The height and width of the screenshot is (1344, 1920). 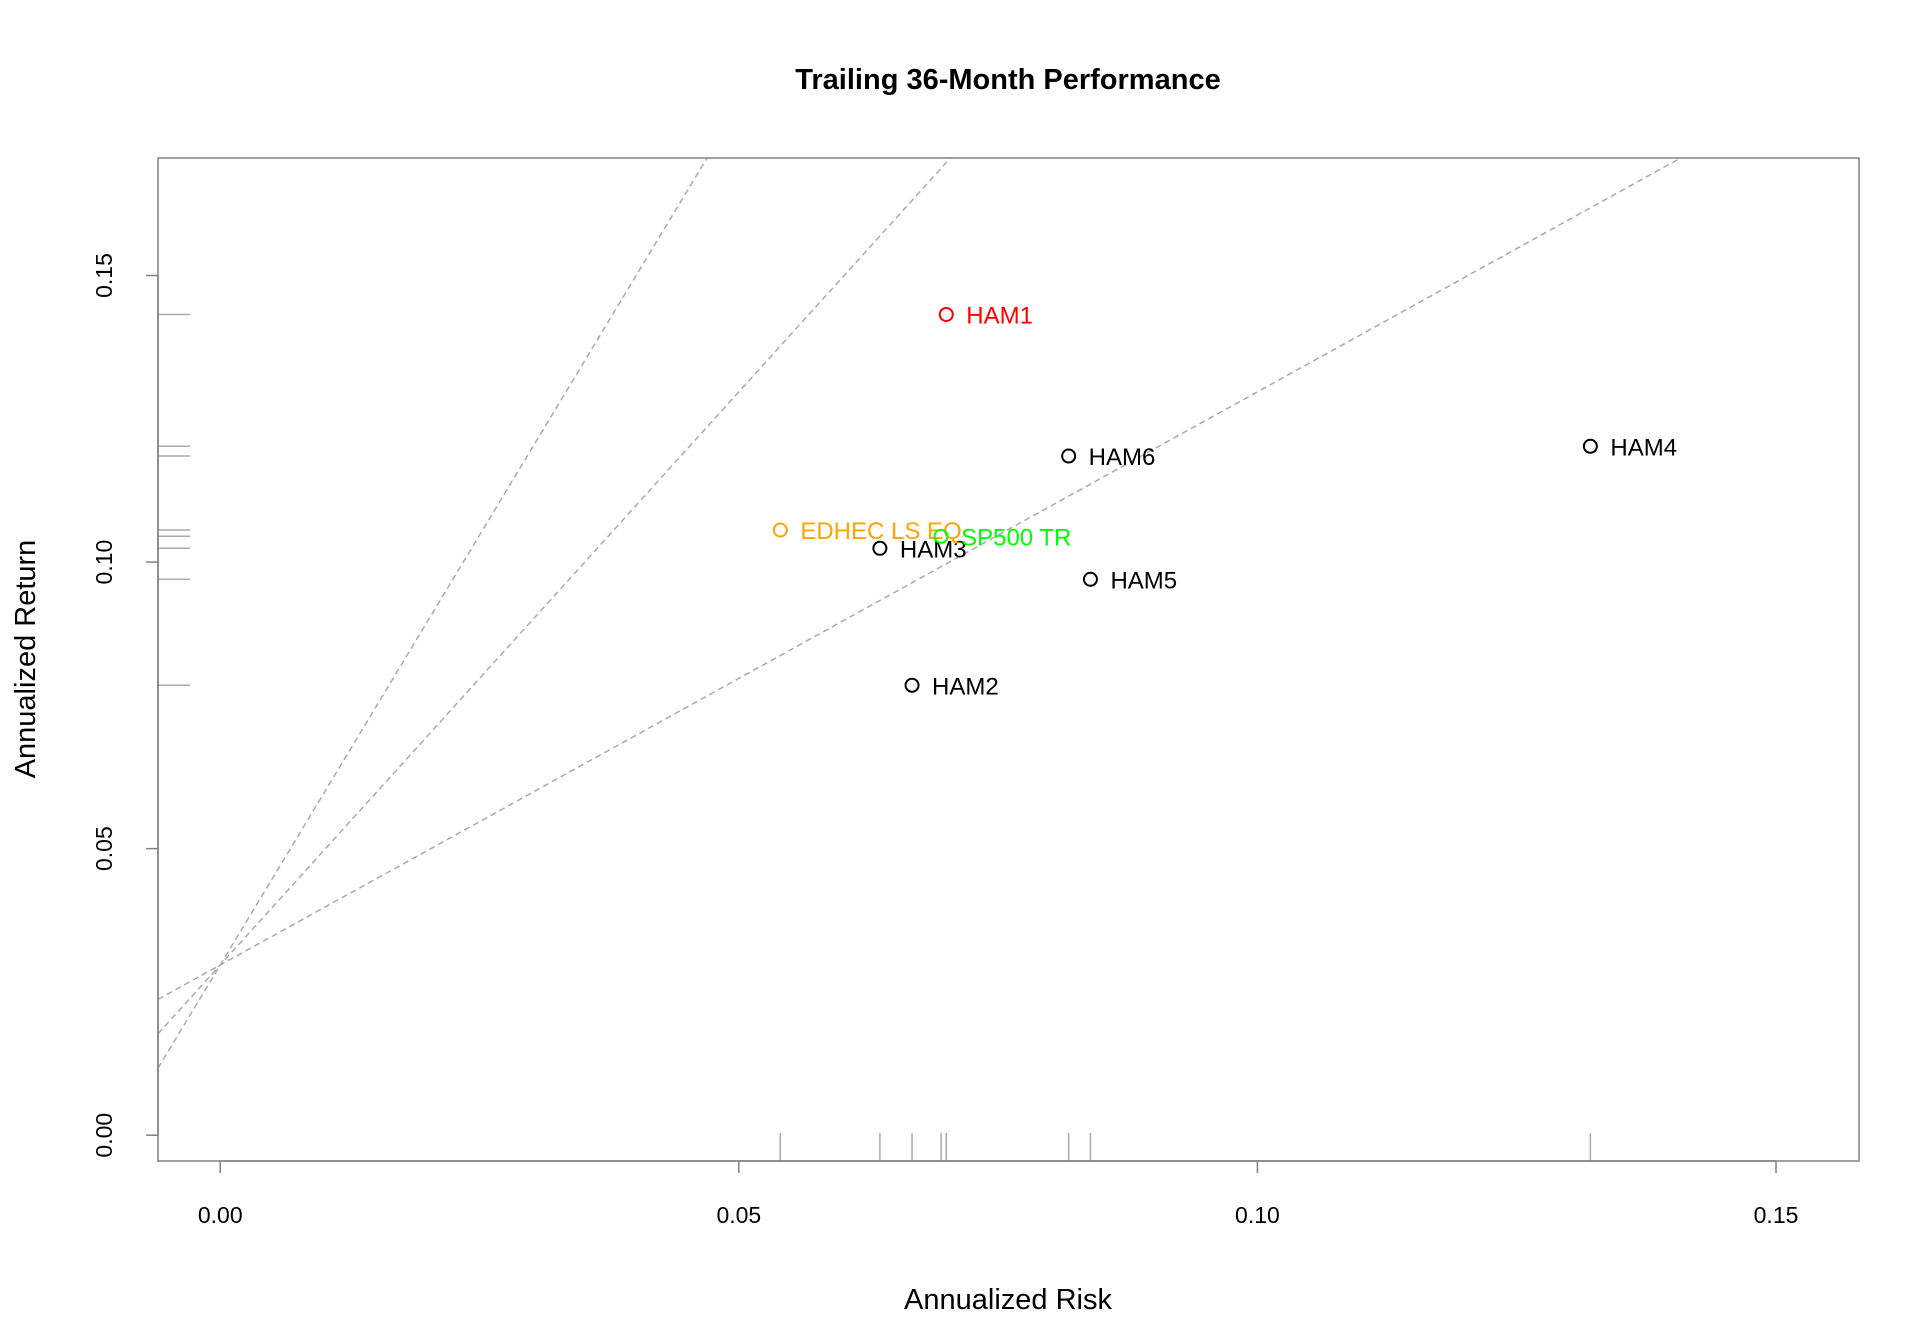 I want to click on chart-title: Trailing 36-Month Performance, so click(x=1007, y=80).